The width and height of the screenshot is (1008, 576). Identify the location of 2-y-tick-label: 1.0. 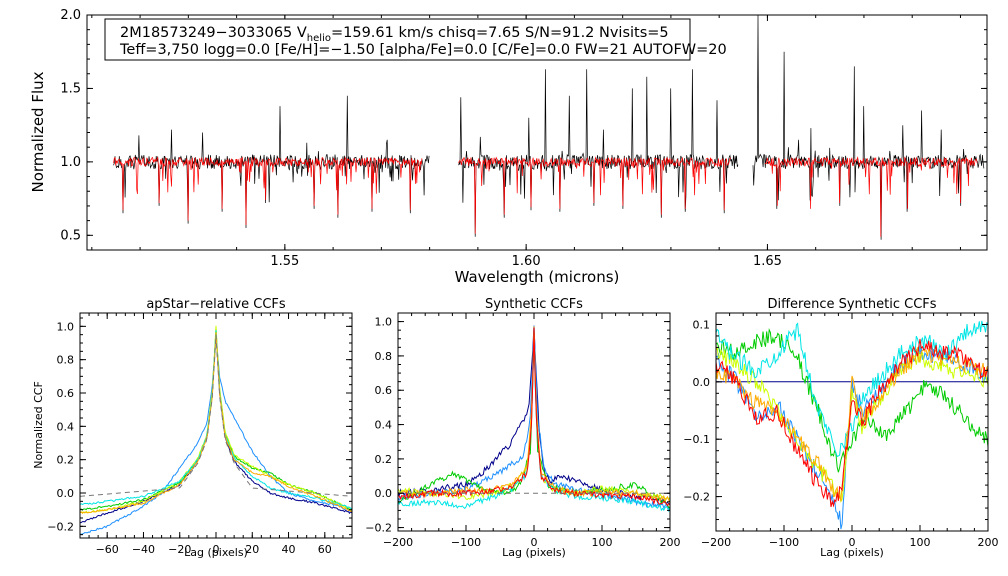
(384, 322).